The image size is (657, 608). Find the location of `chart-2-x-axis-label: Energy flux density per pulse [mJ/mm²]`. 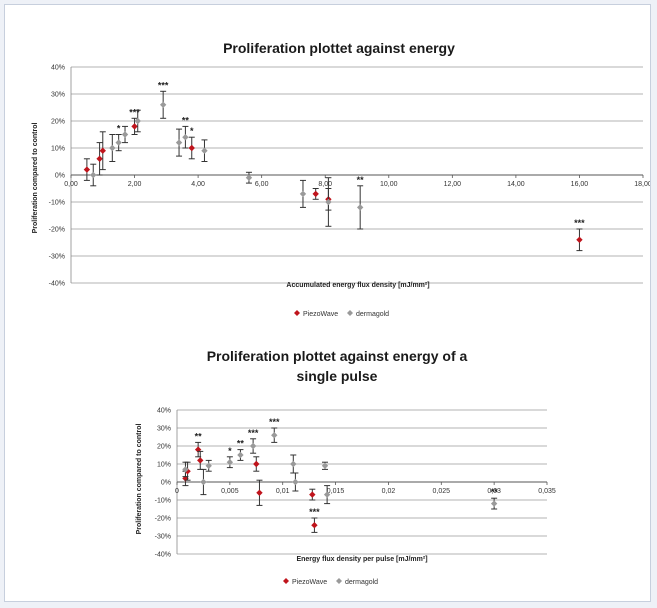

chart-2-x-axis-label: Energy flux density per pulse [mJ/mm²] is located at coordinates (361, 559).